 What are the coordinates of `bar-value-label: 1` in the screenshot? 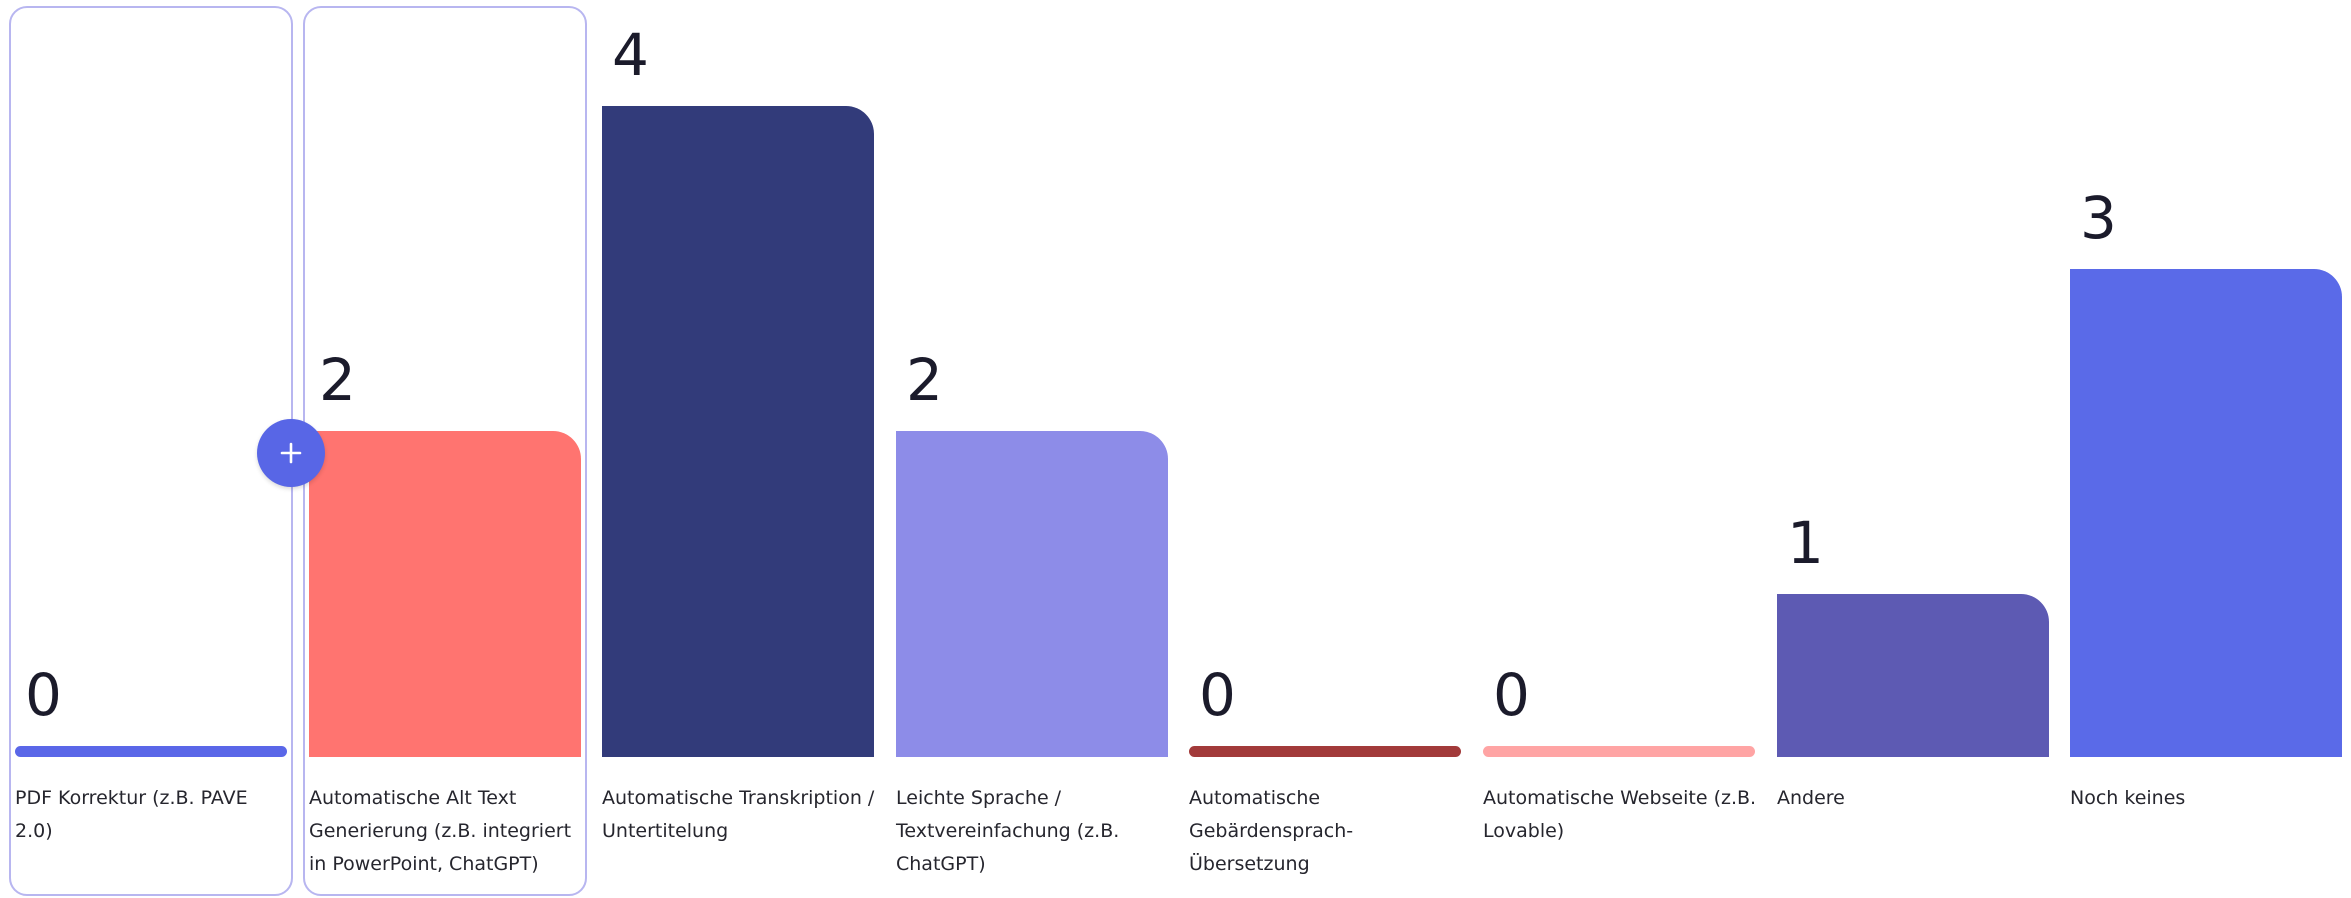 It's located at (1805, 543).